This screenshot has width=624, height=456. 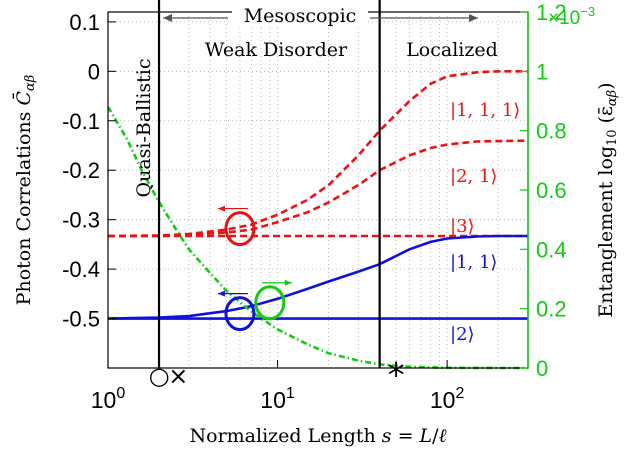 I want to click on y-tick-label-left: -0.5, so click(x=81, y=319).